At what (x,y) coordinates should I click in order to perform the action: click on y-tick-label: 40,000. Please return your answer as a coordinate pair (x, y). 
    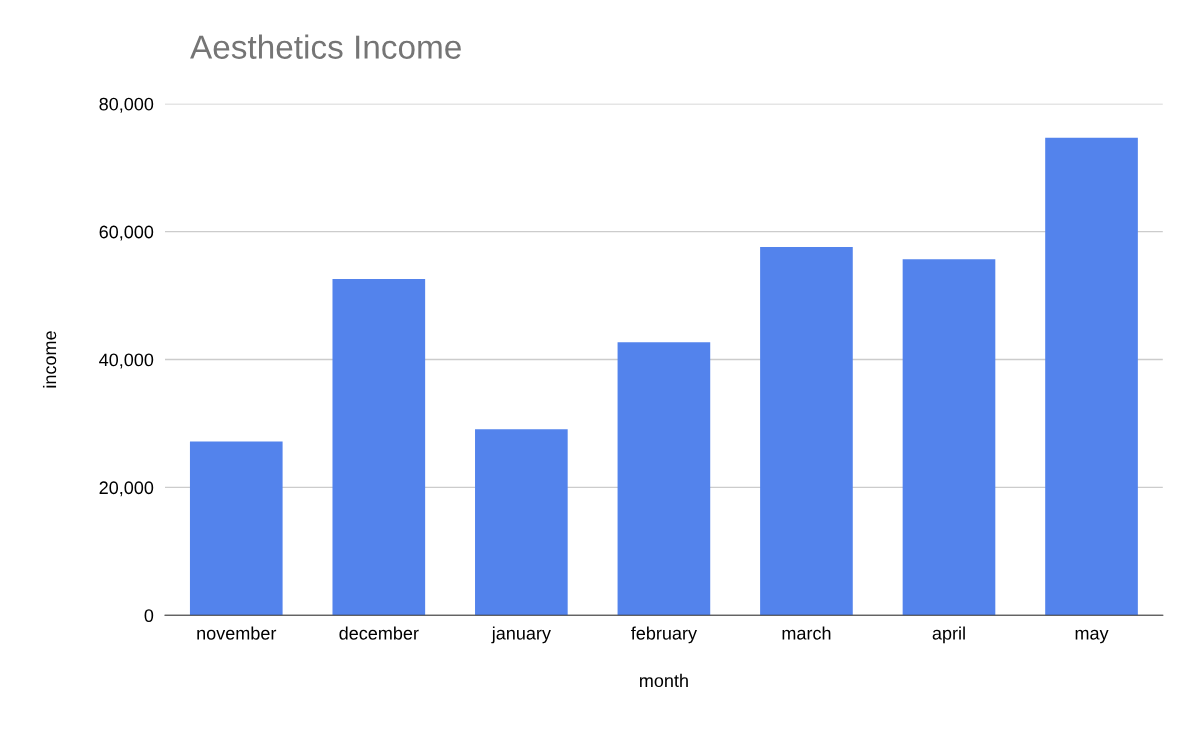
    Looking at the image, I should click on (126, 361).